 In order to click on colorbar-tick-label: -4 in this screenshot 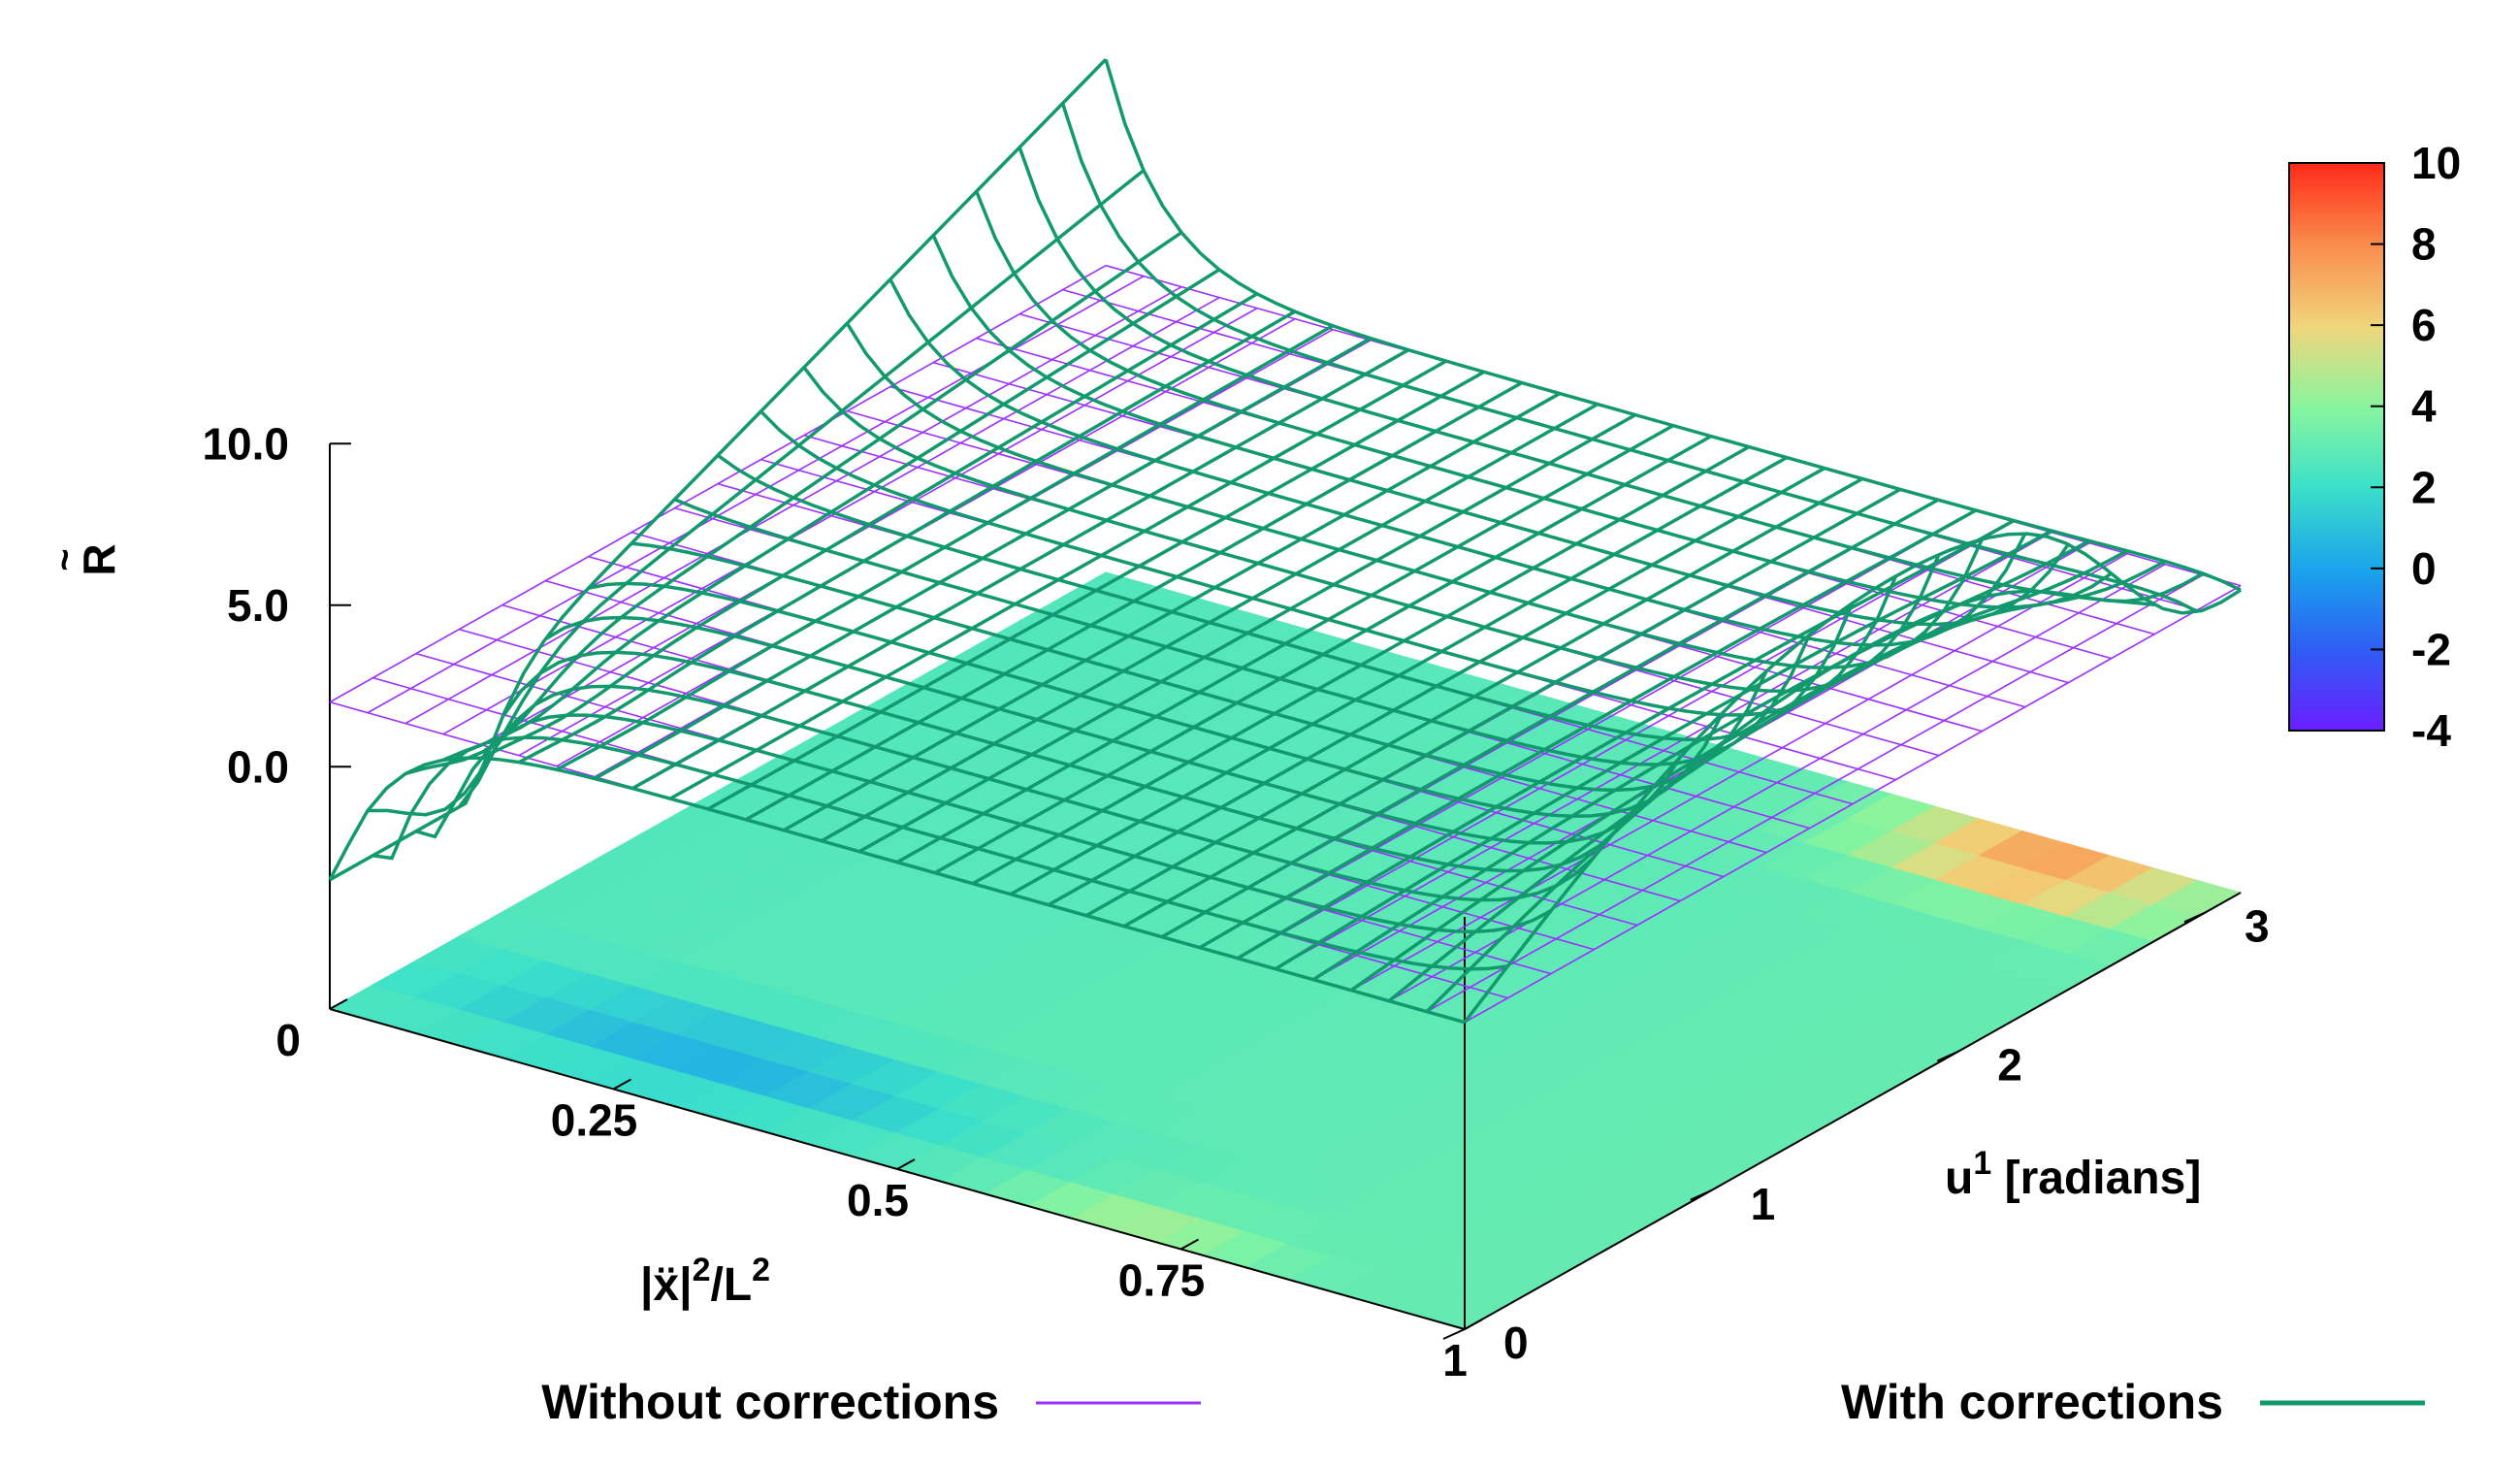, I will do `click(2431, 730)`.